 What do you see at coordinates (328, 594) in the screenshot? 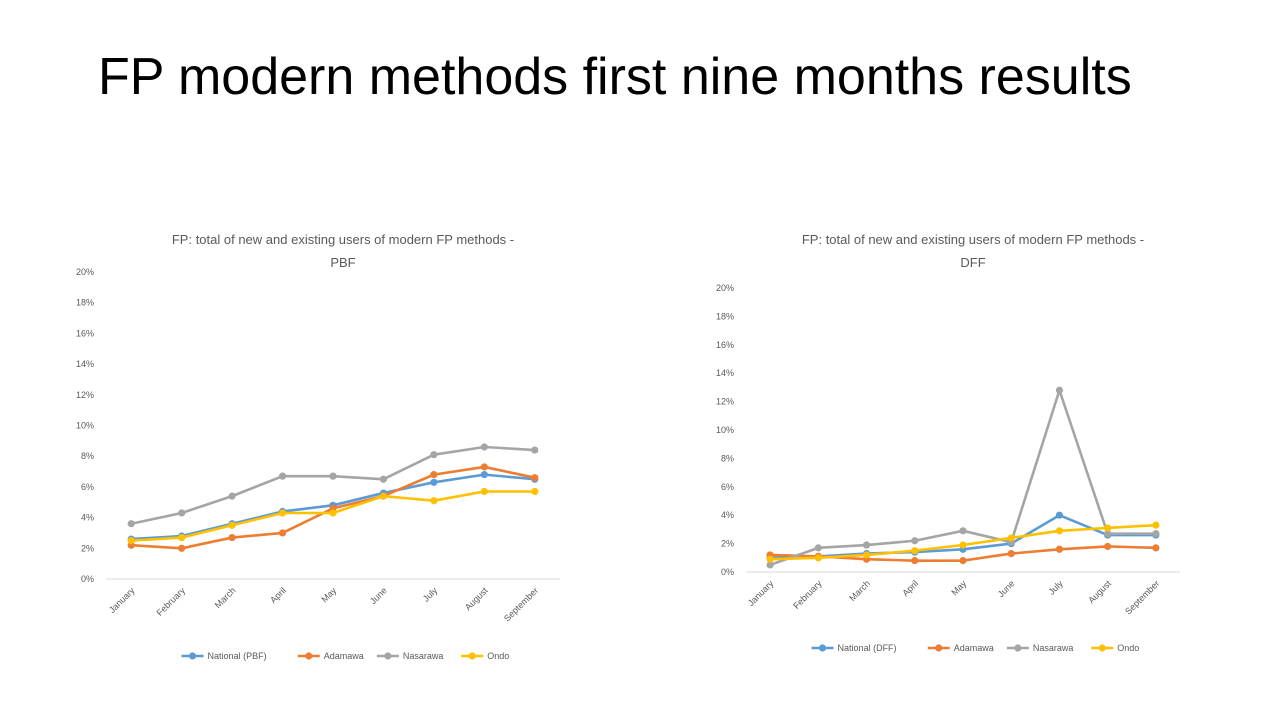
I see `x-tick-label: May` at bounding box center [328, 594].